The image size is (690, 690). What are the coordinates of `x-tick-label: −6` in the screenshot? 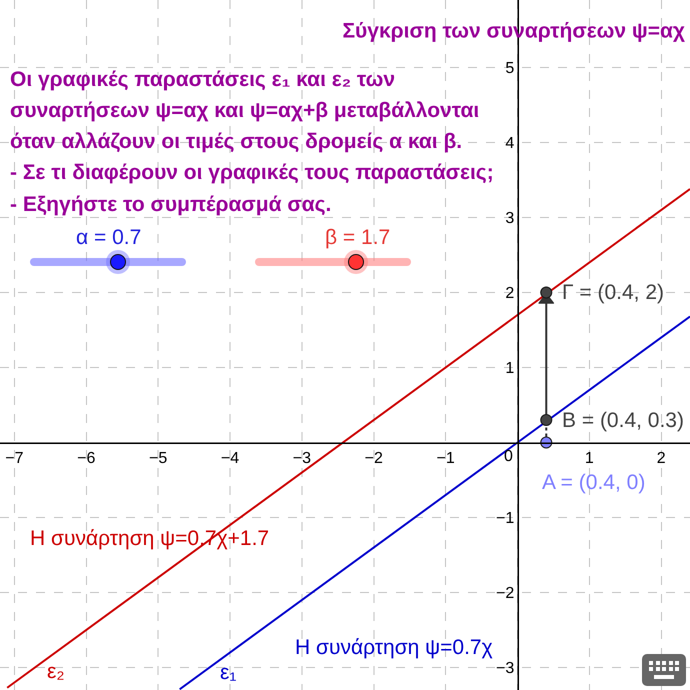 It's located at (86, 459).